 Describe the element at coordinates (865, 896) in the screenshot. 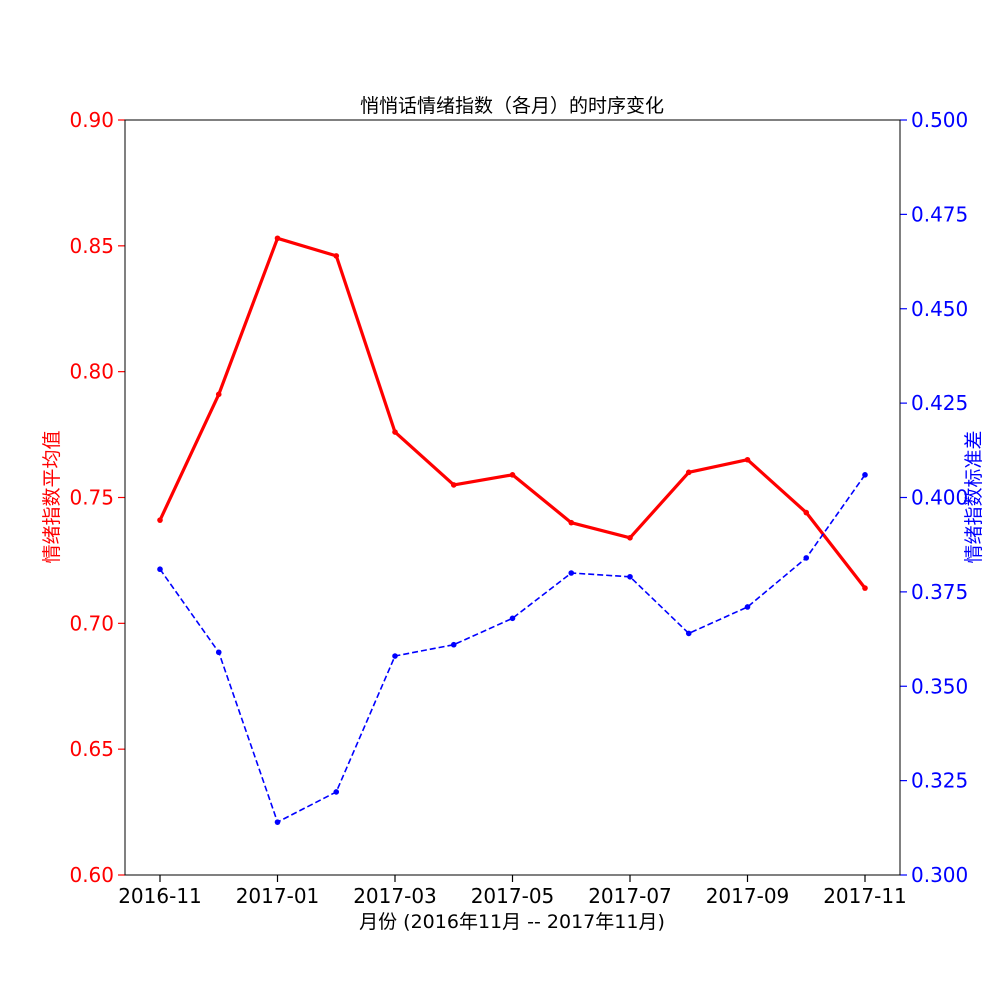

I see `x-tick-label: 2017-11` at that location.